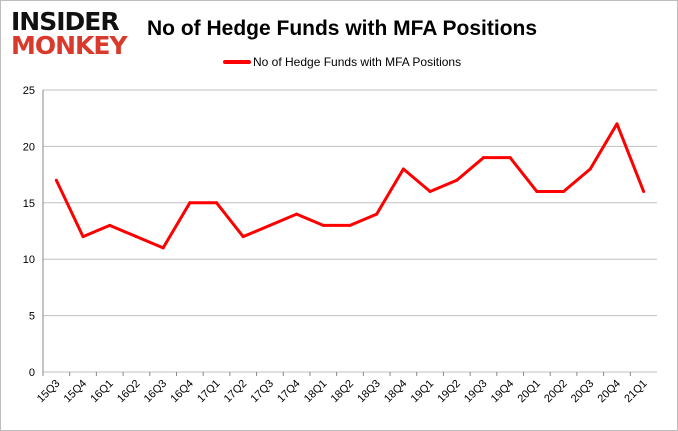 The height and width of the screenshot is (431, 678). What do you see at coordinates (236, 392) in the screenshot?
I see `x-tick-label: 17Q2` at bounding box center [236, 392].